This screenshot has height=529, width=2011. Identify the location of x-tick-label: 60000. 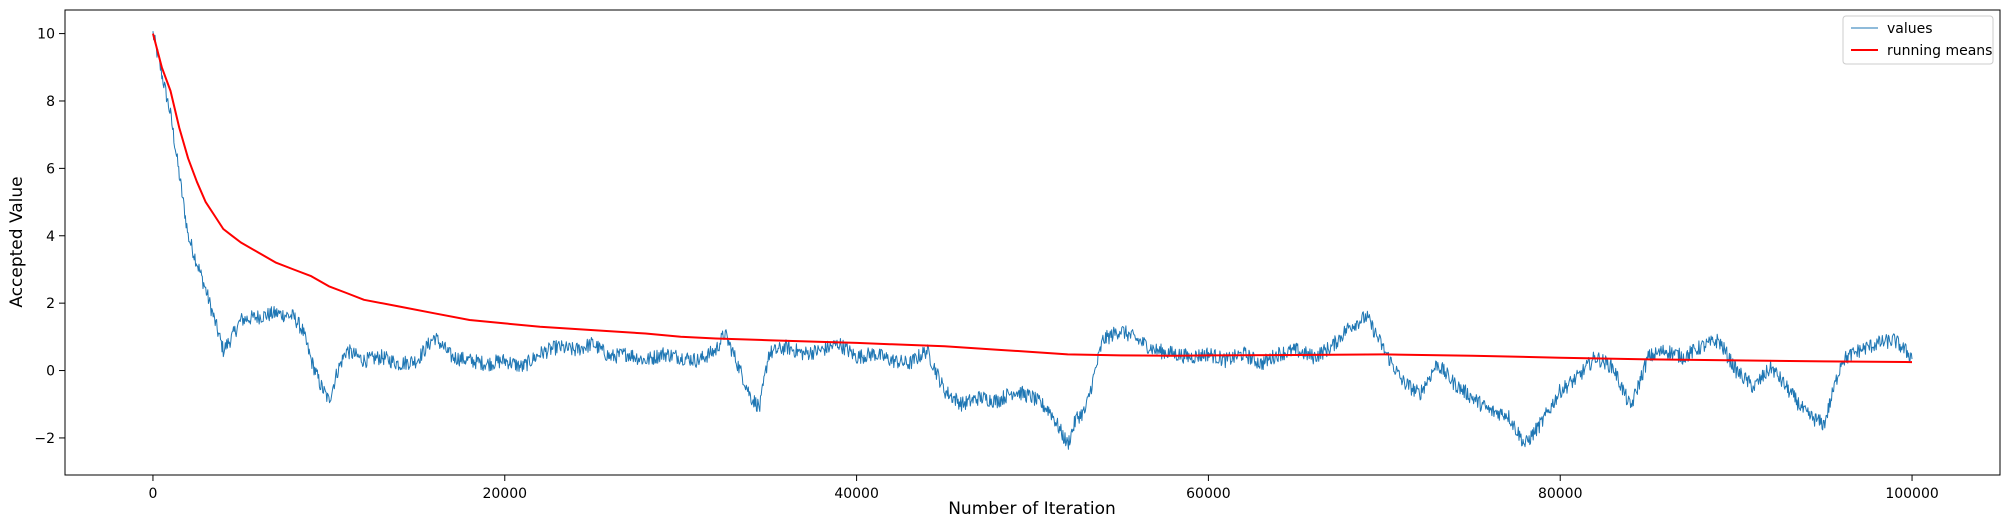
(1208, 494).